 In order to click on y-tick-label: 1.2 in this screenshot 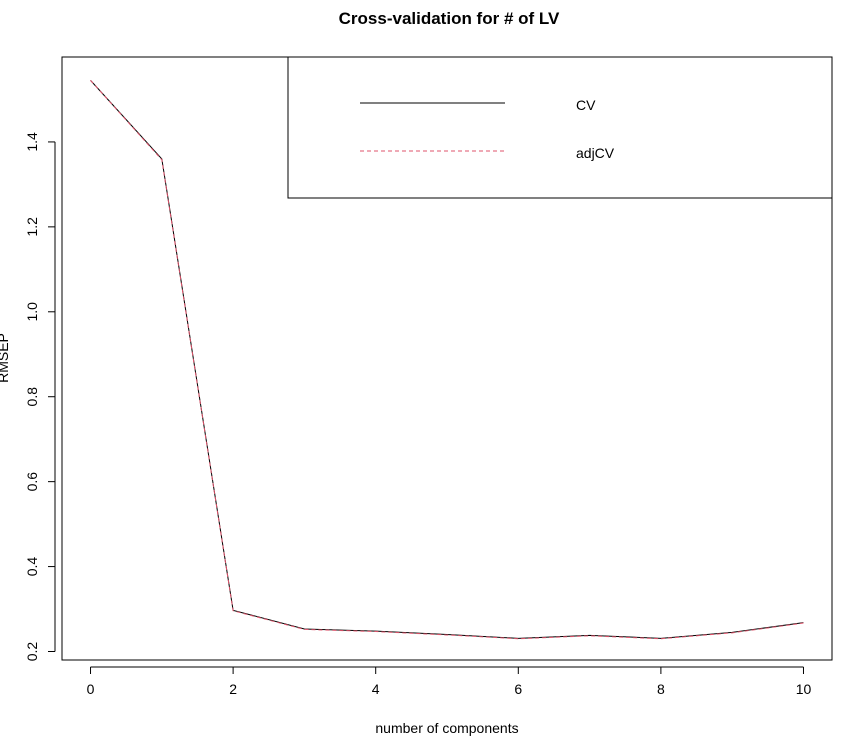, I will do `click(32, 227)`.